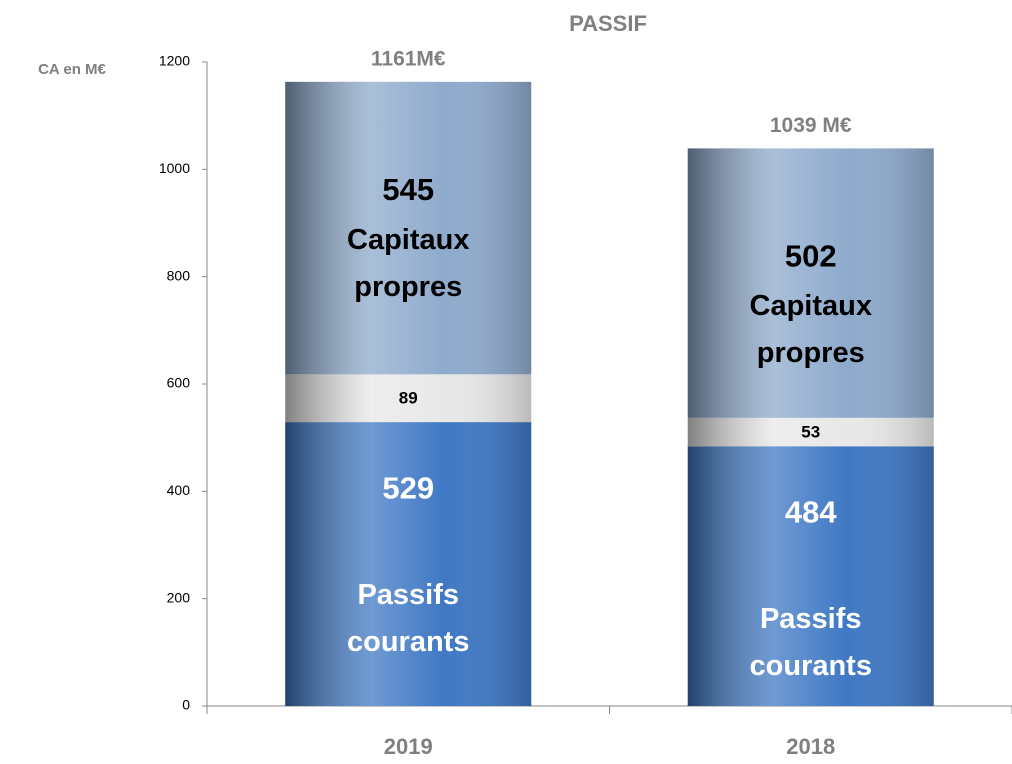  I want to click on total-label: 1161M€, so click(408, 58).